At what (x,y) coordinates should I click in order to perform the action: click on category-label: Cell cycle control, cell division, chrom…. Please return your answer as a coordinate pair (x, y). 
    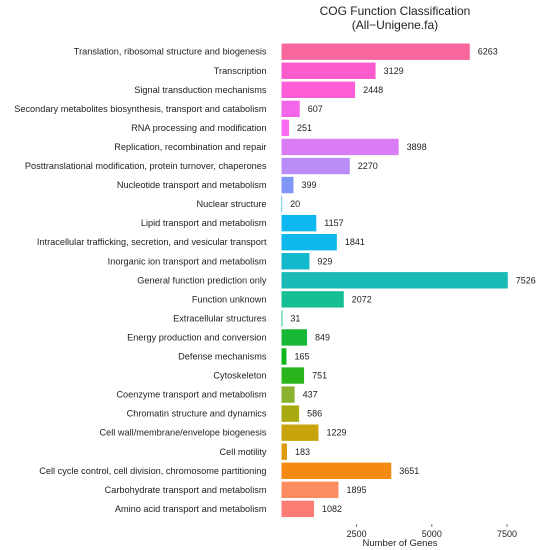
    Looking at the image, I should click on (152, 471).